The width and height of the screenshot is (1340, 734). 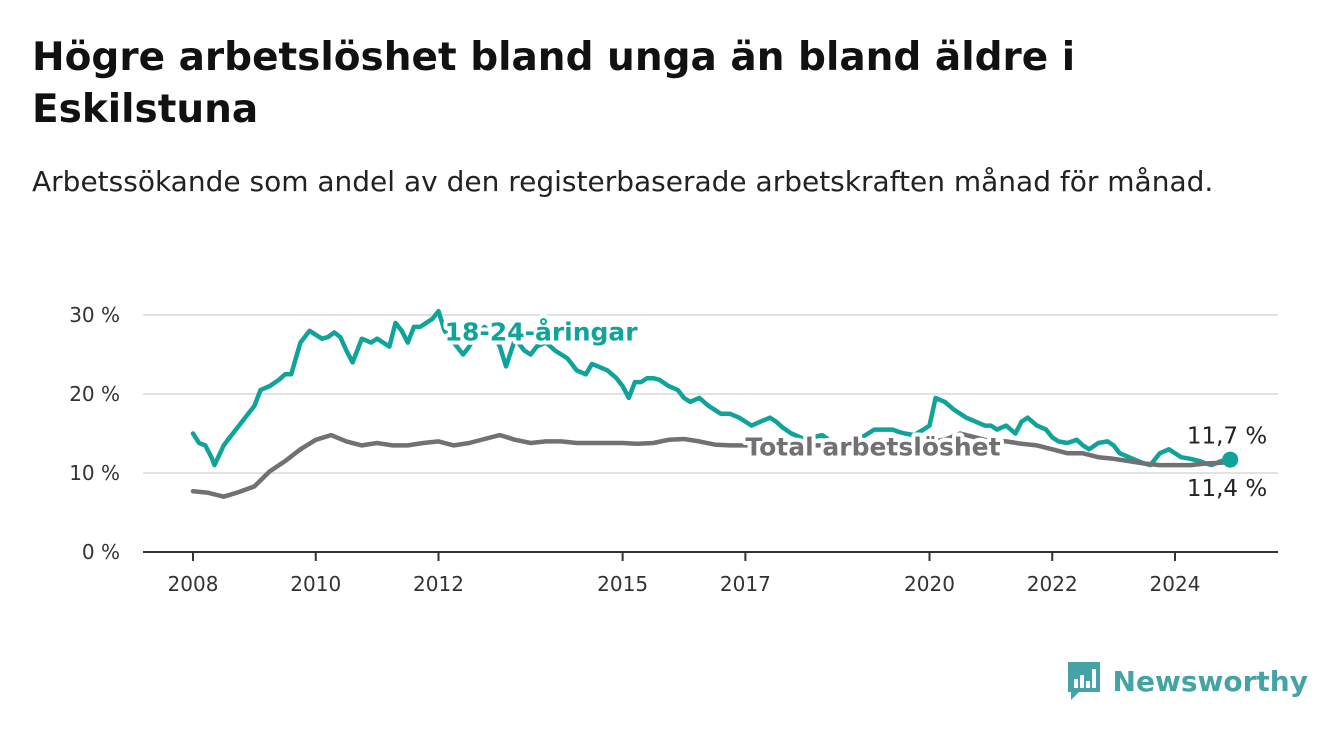 What do you see at coordinates (101, 552) in the screenshot?
I see `y-tick-label: 0 %` at bounding box center [101, 552].